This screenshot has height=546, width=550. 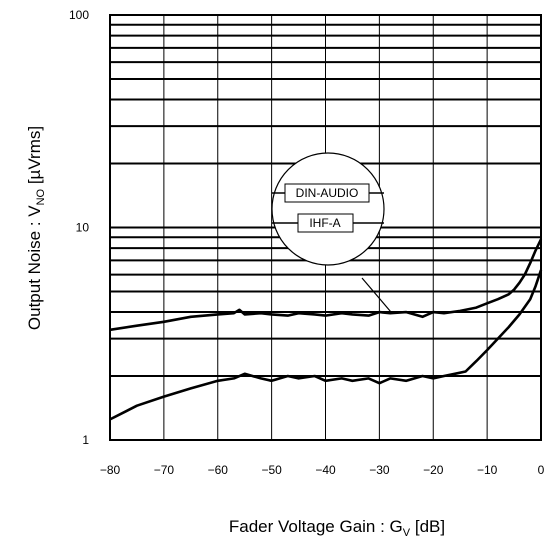 I want to click on legend-box-din-audio, so click(x=327, y=193).